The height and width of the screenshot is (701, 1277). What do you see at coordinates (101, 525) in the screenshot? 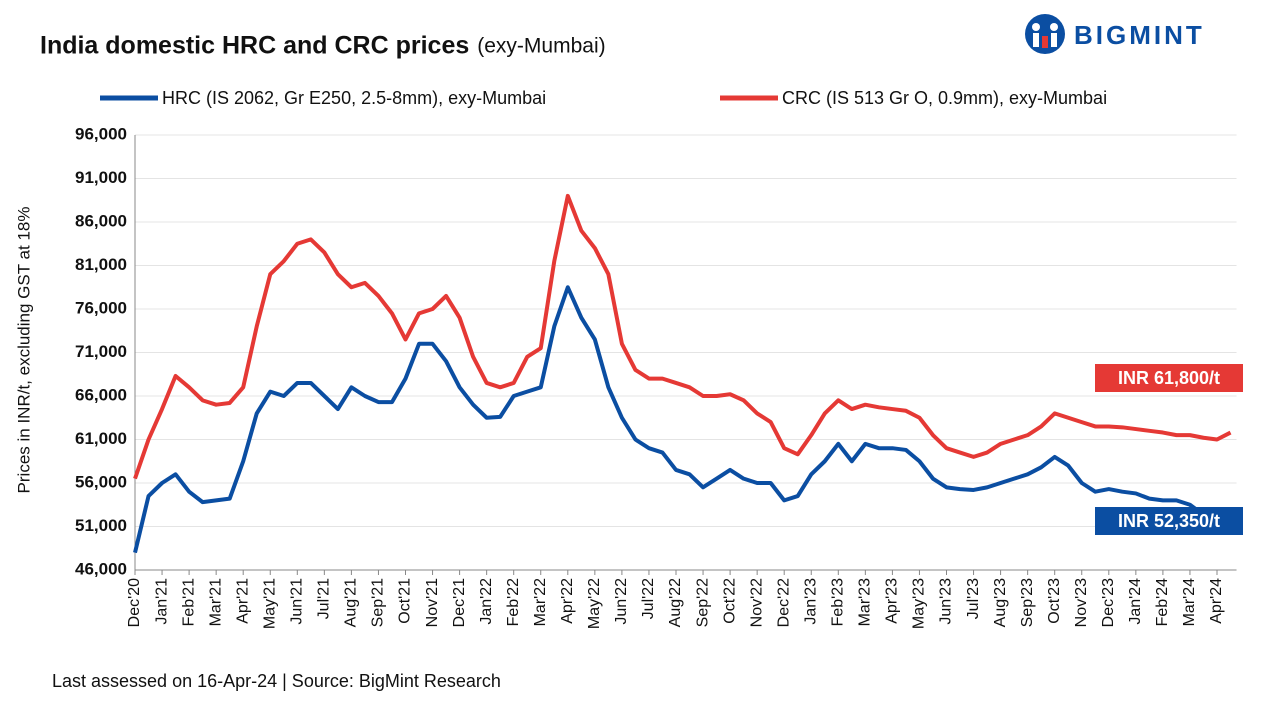
I see `y-tick-label: 51,000` at bounding box center [101, 525].